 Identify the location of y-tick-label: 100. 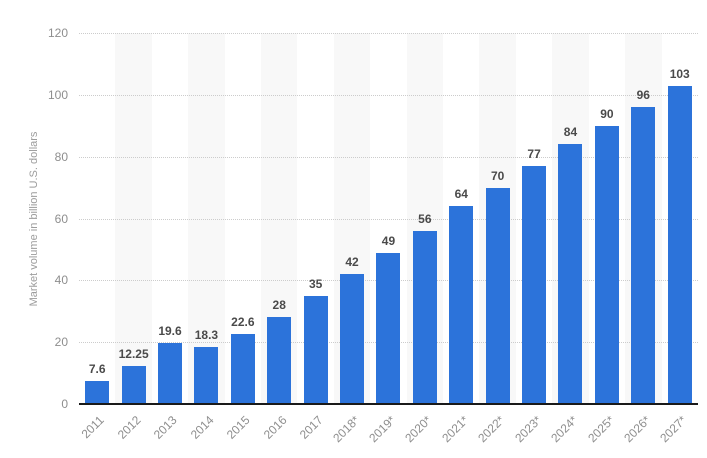
(57, 94).